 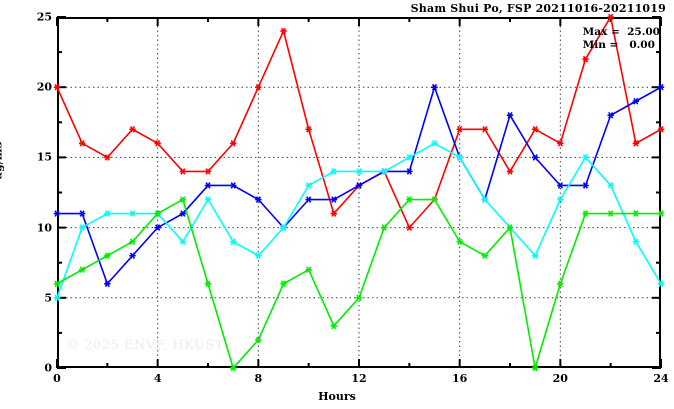 I want to click on x-tick-label: 0, so click(x=57, y=378).